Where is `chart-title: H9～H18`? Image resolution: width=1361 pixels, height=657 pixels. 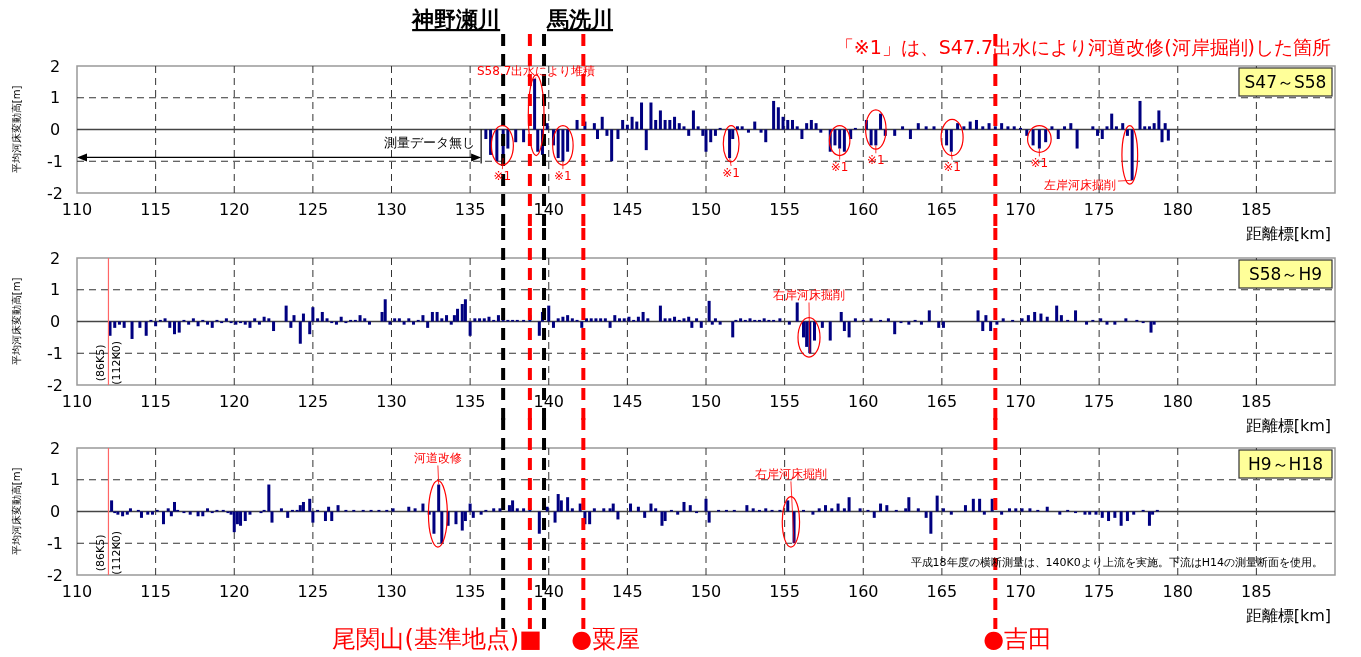 chart-title: H9～H18 is located at coordinates (1285, 464).